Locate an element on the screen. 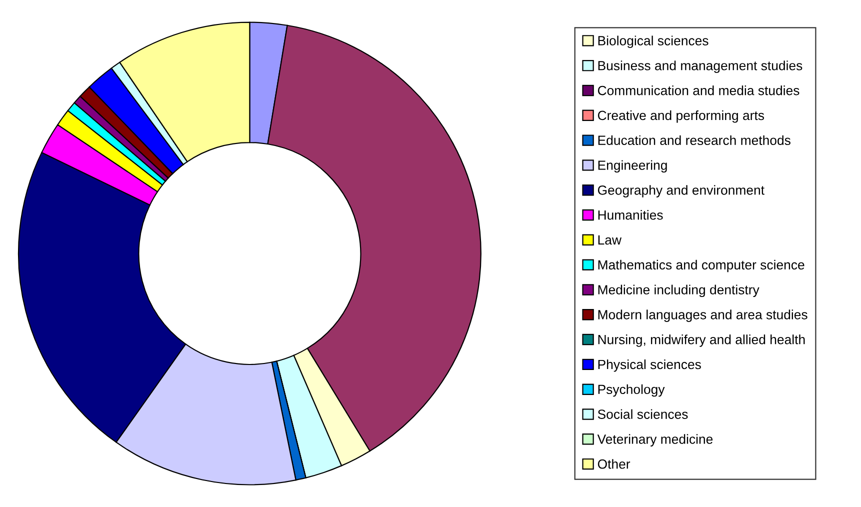  legend-label: Physical sciences is located at coordinates (649, 365).